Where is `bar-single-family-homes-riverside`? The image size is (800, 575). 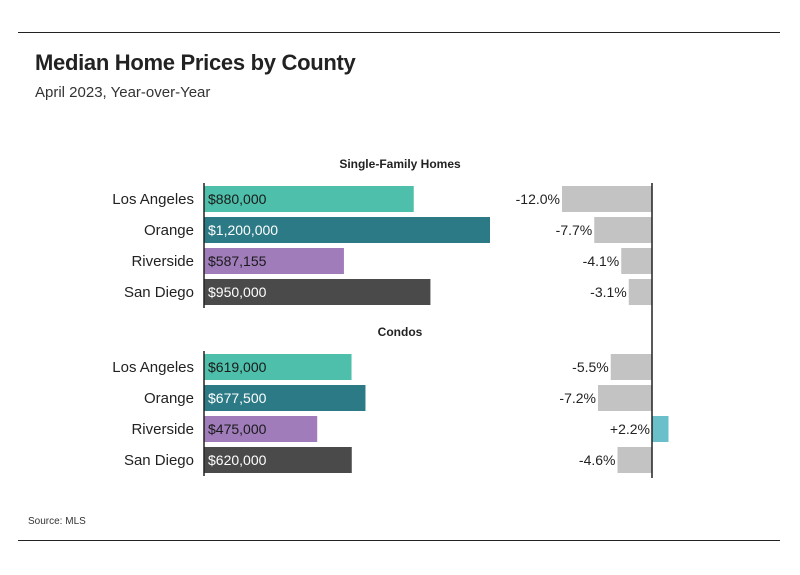
bar-single-family-homes-riverside is located at coordinates (274, 261).